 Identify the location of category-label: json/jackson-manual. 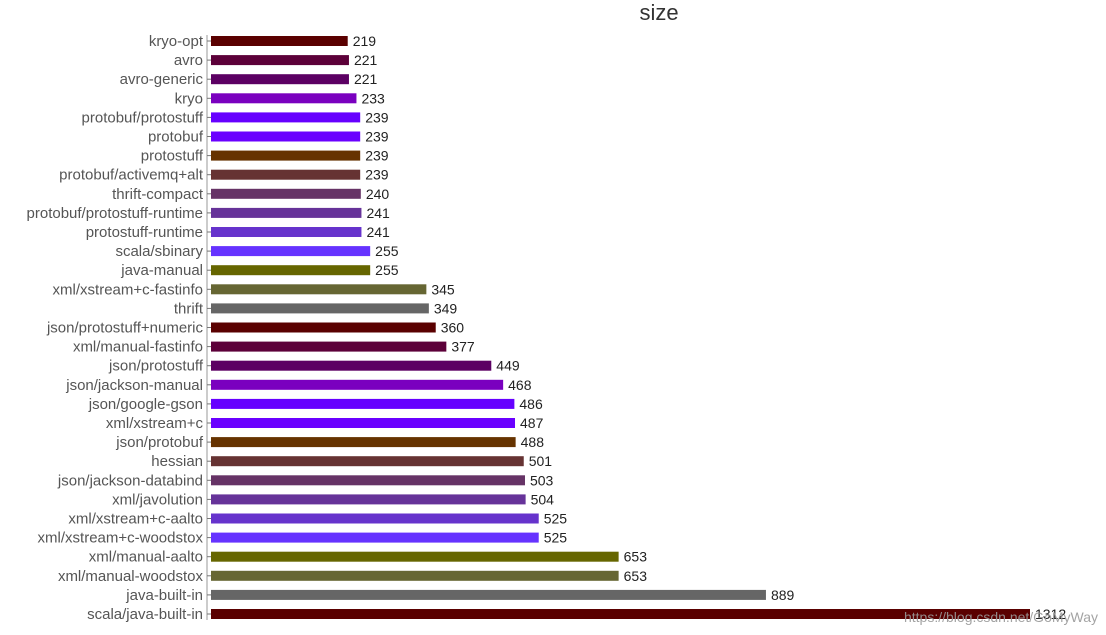
(134, 385).